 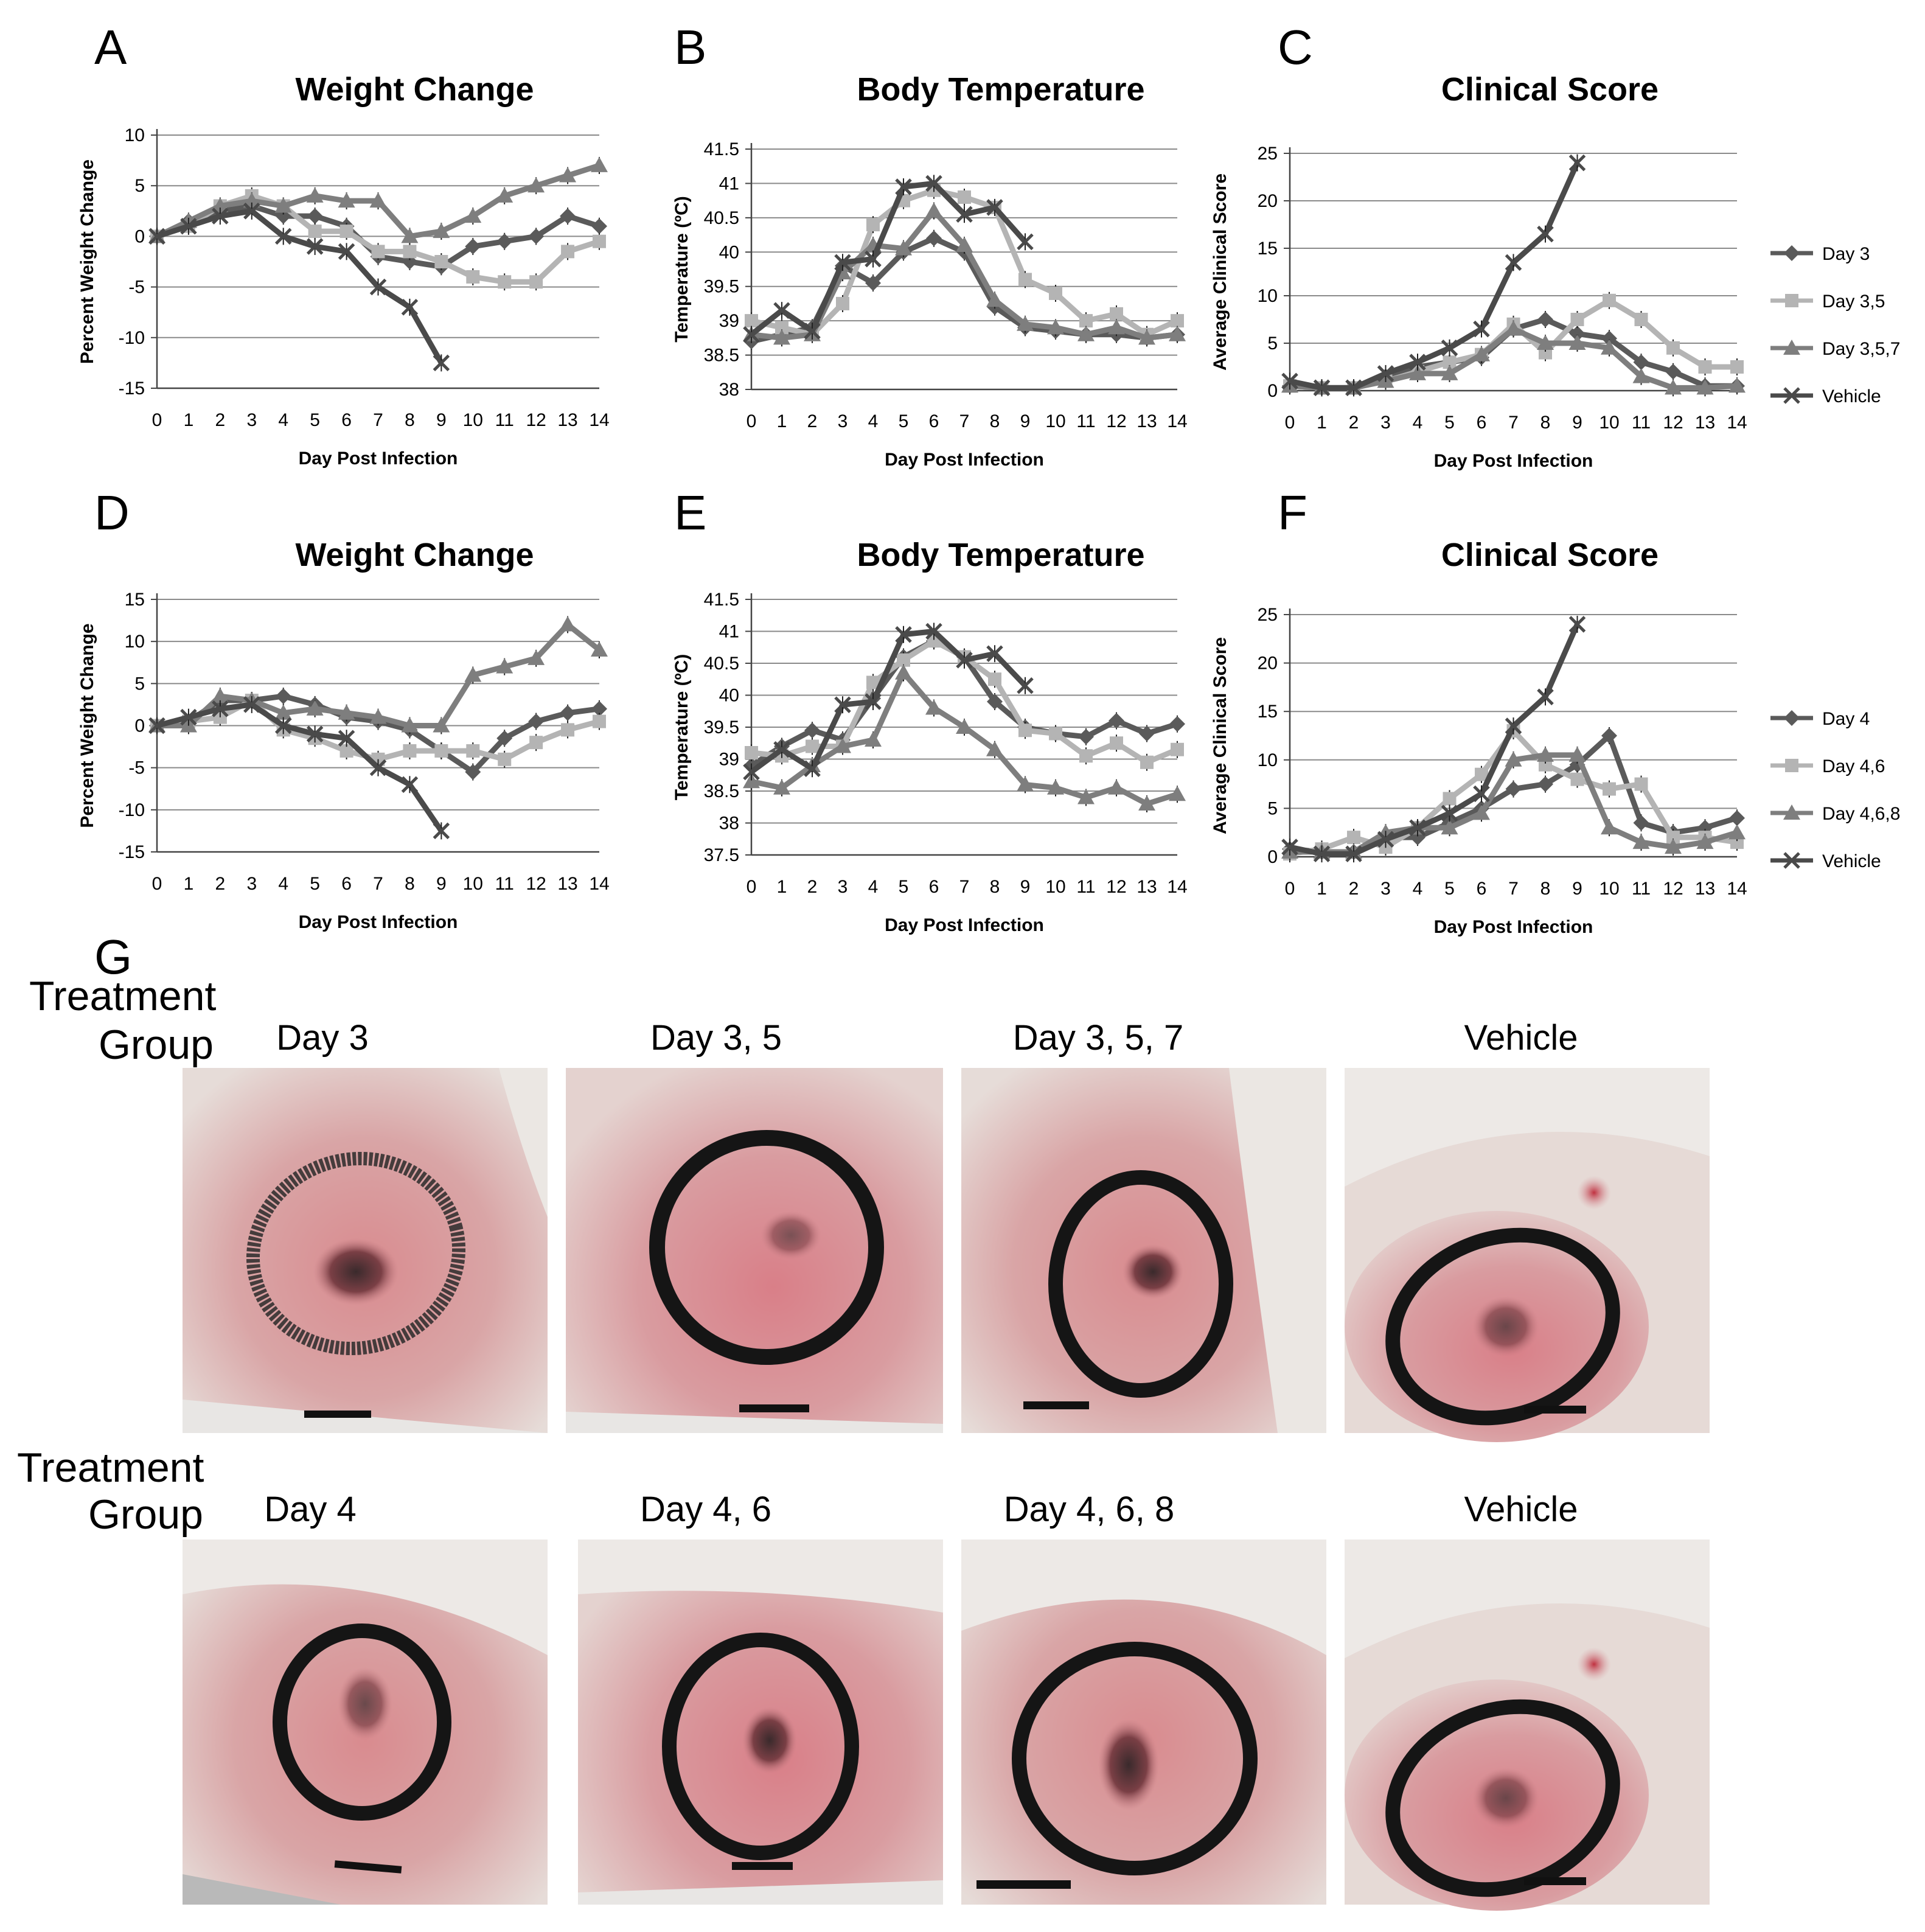 I want to click on row2-label-2: Day 4, 6, so click(x=705, y=1509).